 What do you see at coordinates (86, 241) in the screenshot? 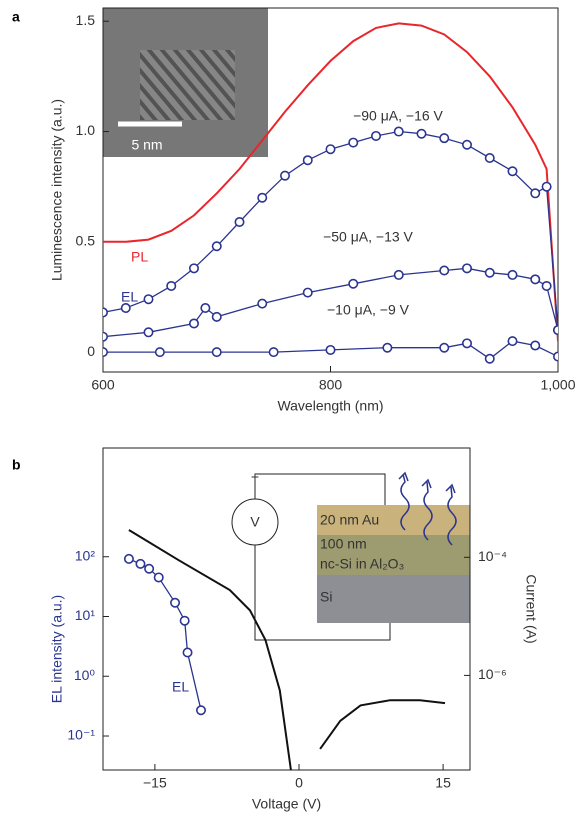
I see `y-tick-label: 0.5` at bounding box center [86, 241].